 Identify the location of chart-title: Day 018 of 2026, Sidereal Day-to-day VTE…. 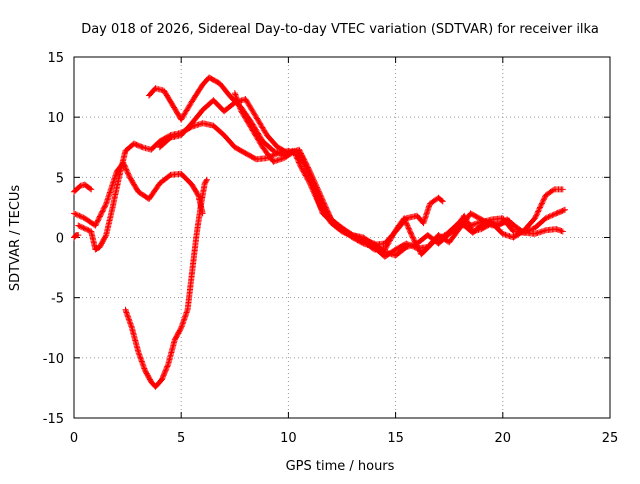
(340, 29).